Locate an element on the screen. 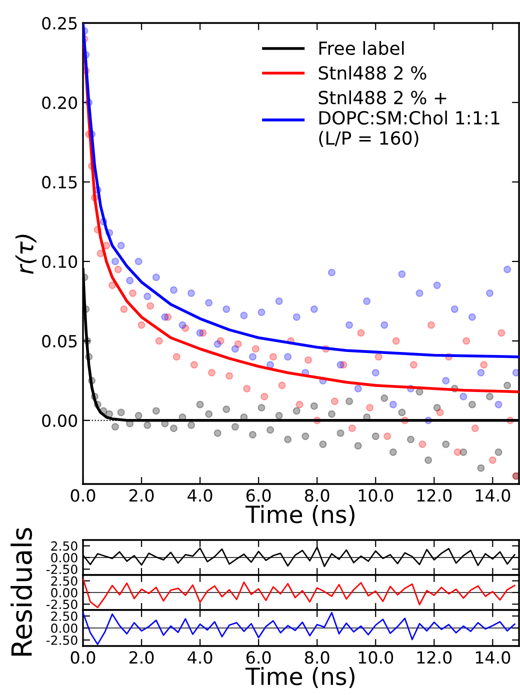 Image resolution: width=520 pixels, height=695 pixels. legend-label: Free label is located at coordinates (361, 48).